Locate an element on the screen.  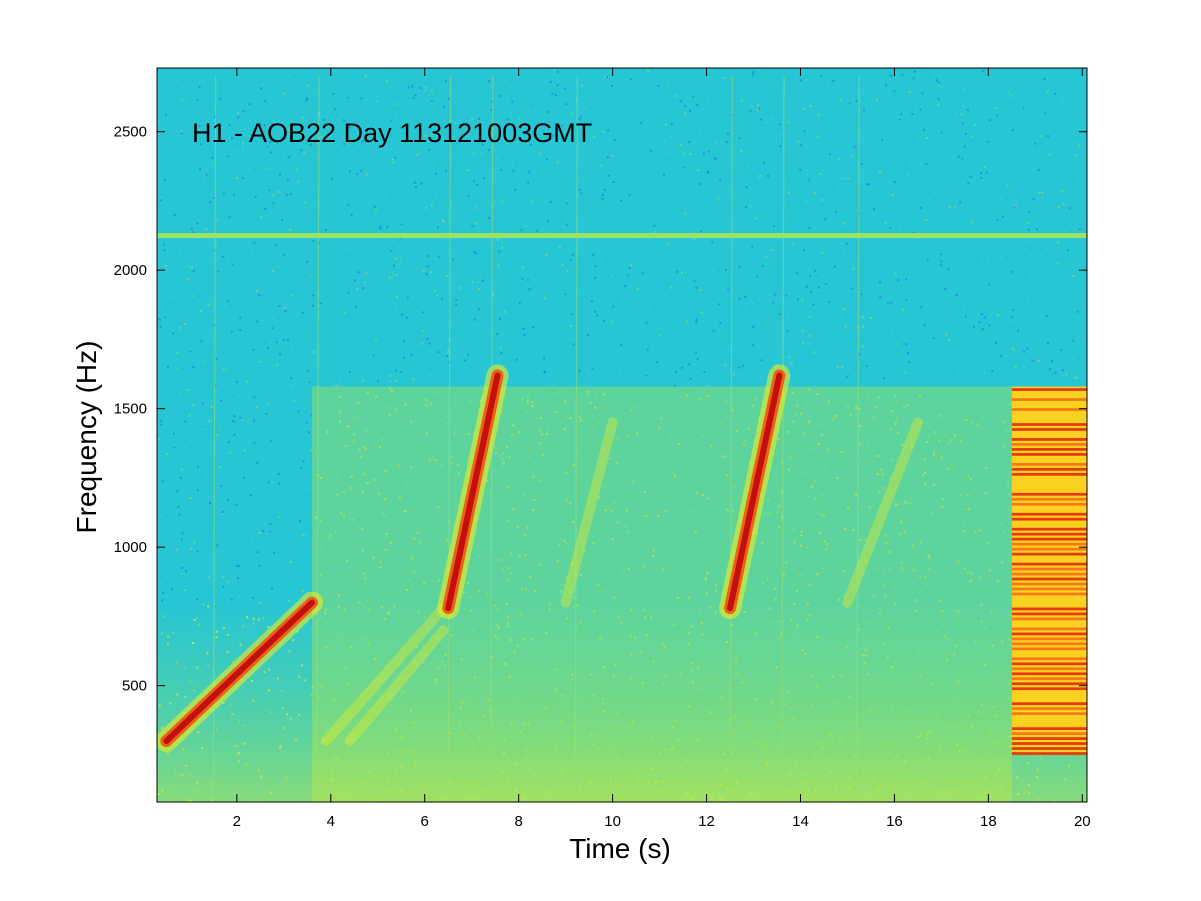
transient-streak is located at coordinates (449, 439).